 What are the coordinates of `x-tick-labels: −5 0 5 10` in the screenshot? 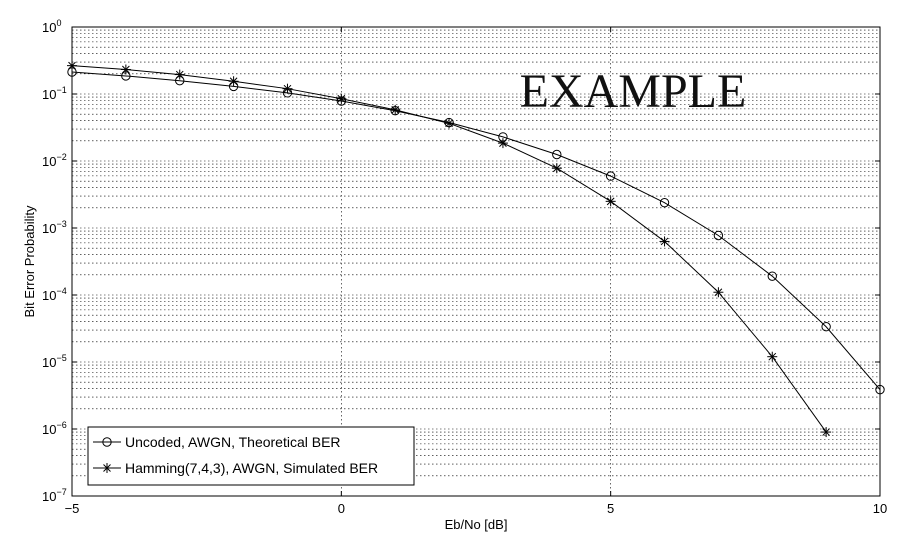 It's located at (476, 508).